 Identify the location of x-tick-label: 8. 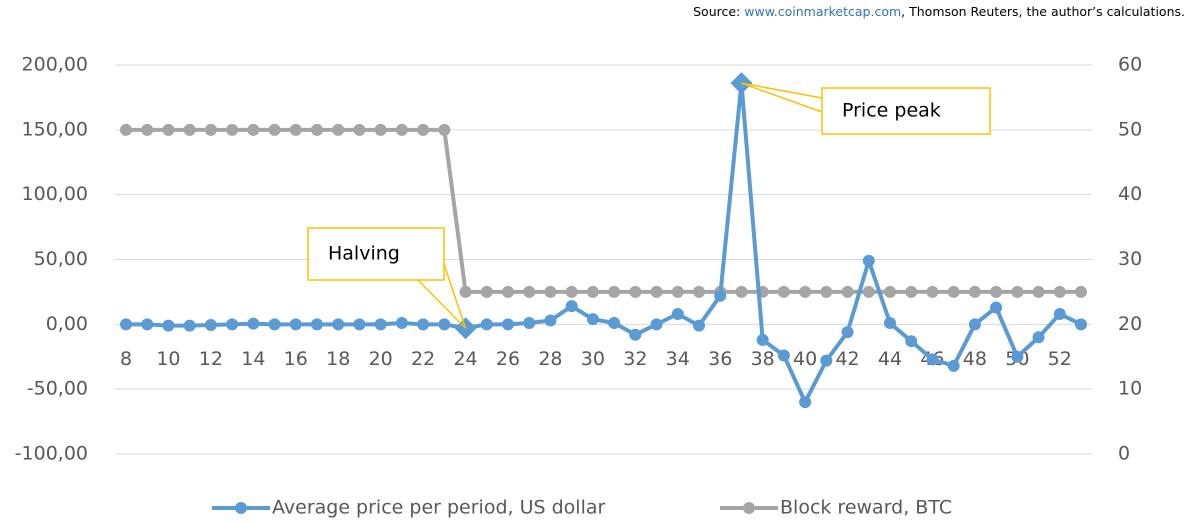
(126, 359).